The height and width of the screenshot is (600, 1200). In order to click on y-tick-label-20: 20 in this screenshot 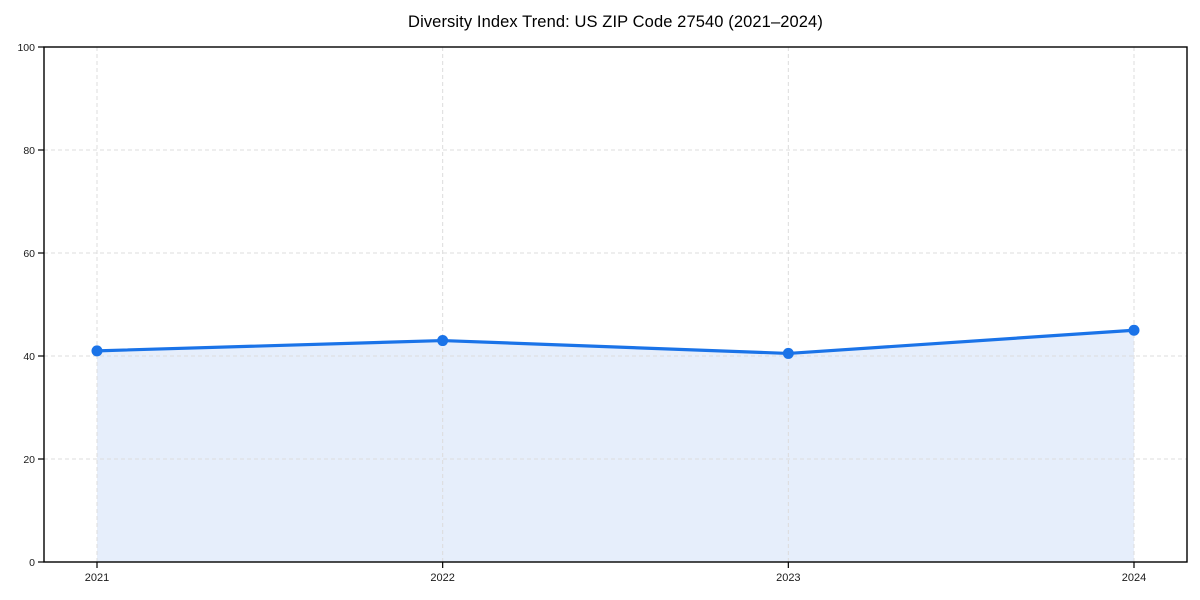, I will do `click(29, 460)`.